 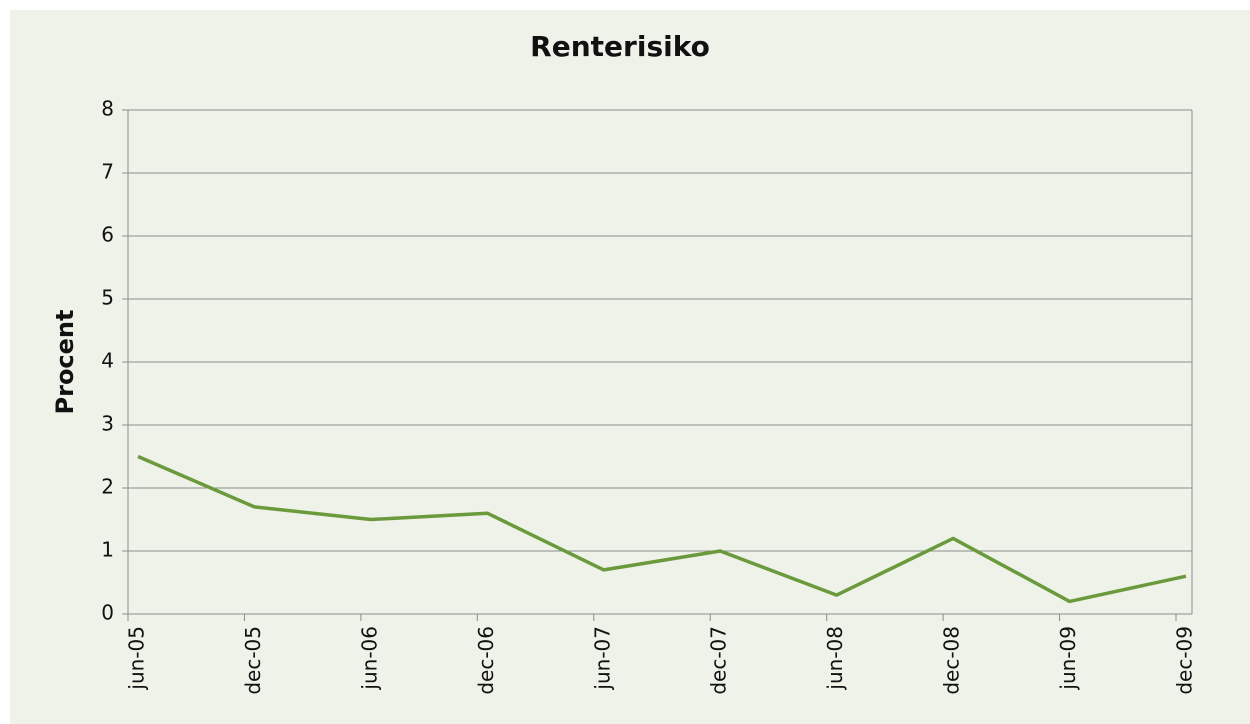 What do you see at coordinates (369, 658) in the screenshot?
I see `x-tick-label: jun-06` at bounding box center [369, 658].